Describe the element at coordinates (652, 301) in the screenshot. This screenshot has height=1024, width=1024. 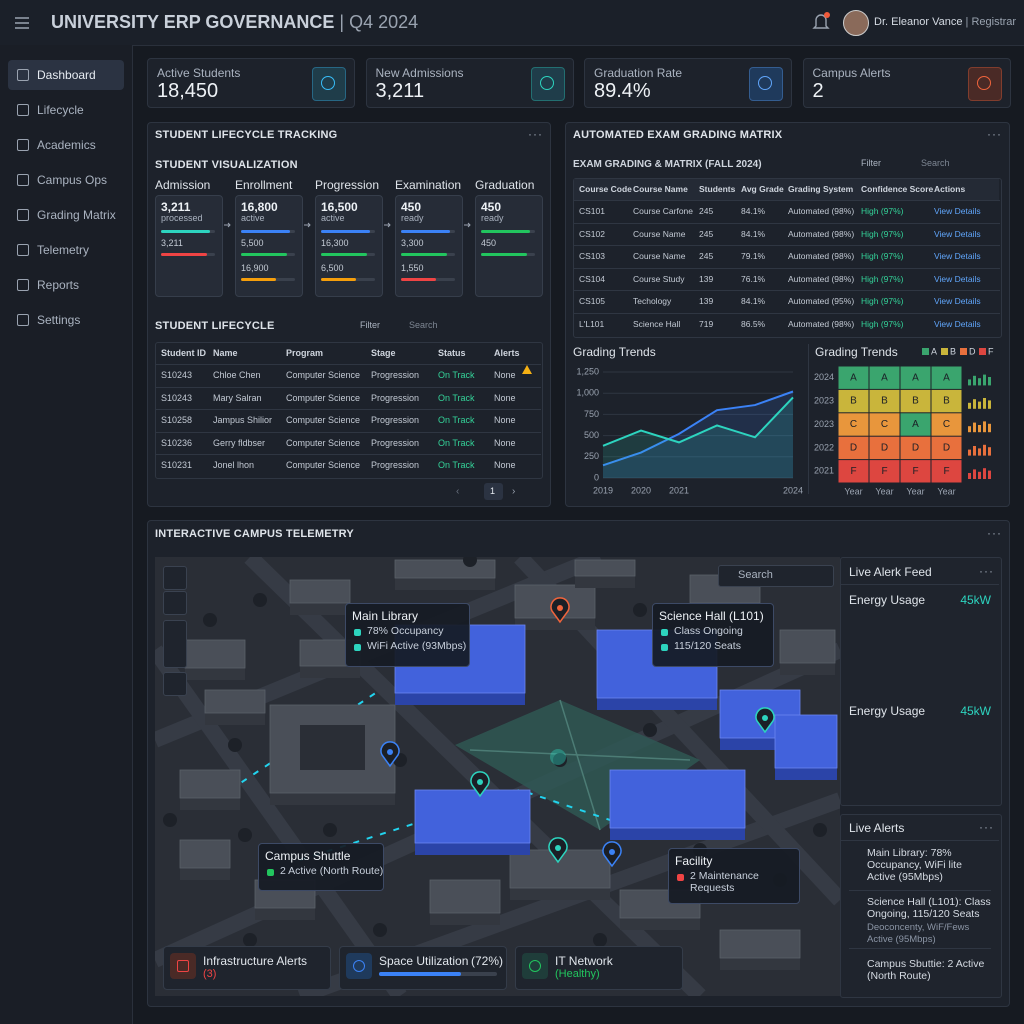
I see `cell: Techology` at that location.